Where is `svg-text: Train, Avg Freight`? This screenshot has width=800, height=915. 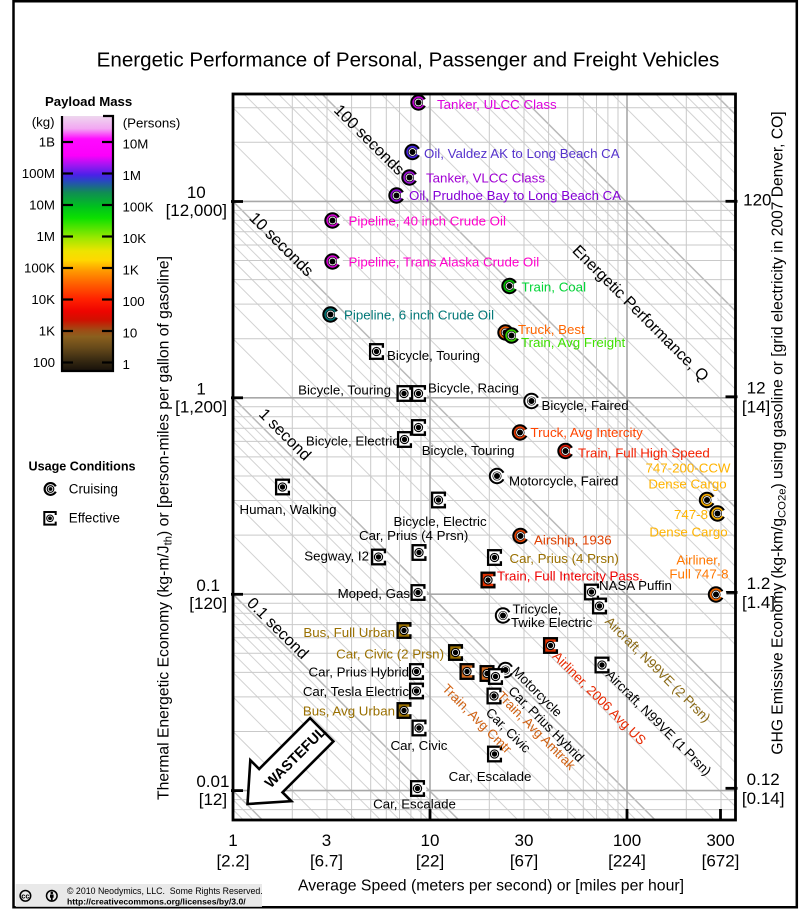
svg-text: Train, Avg Freight is located at coordinates (573, 342).